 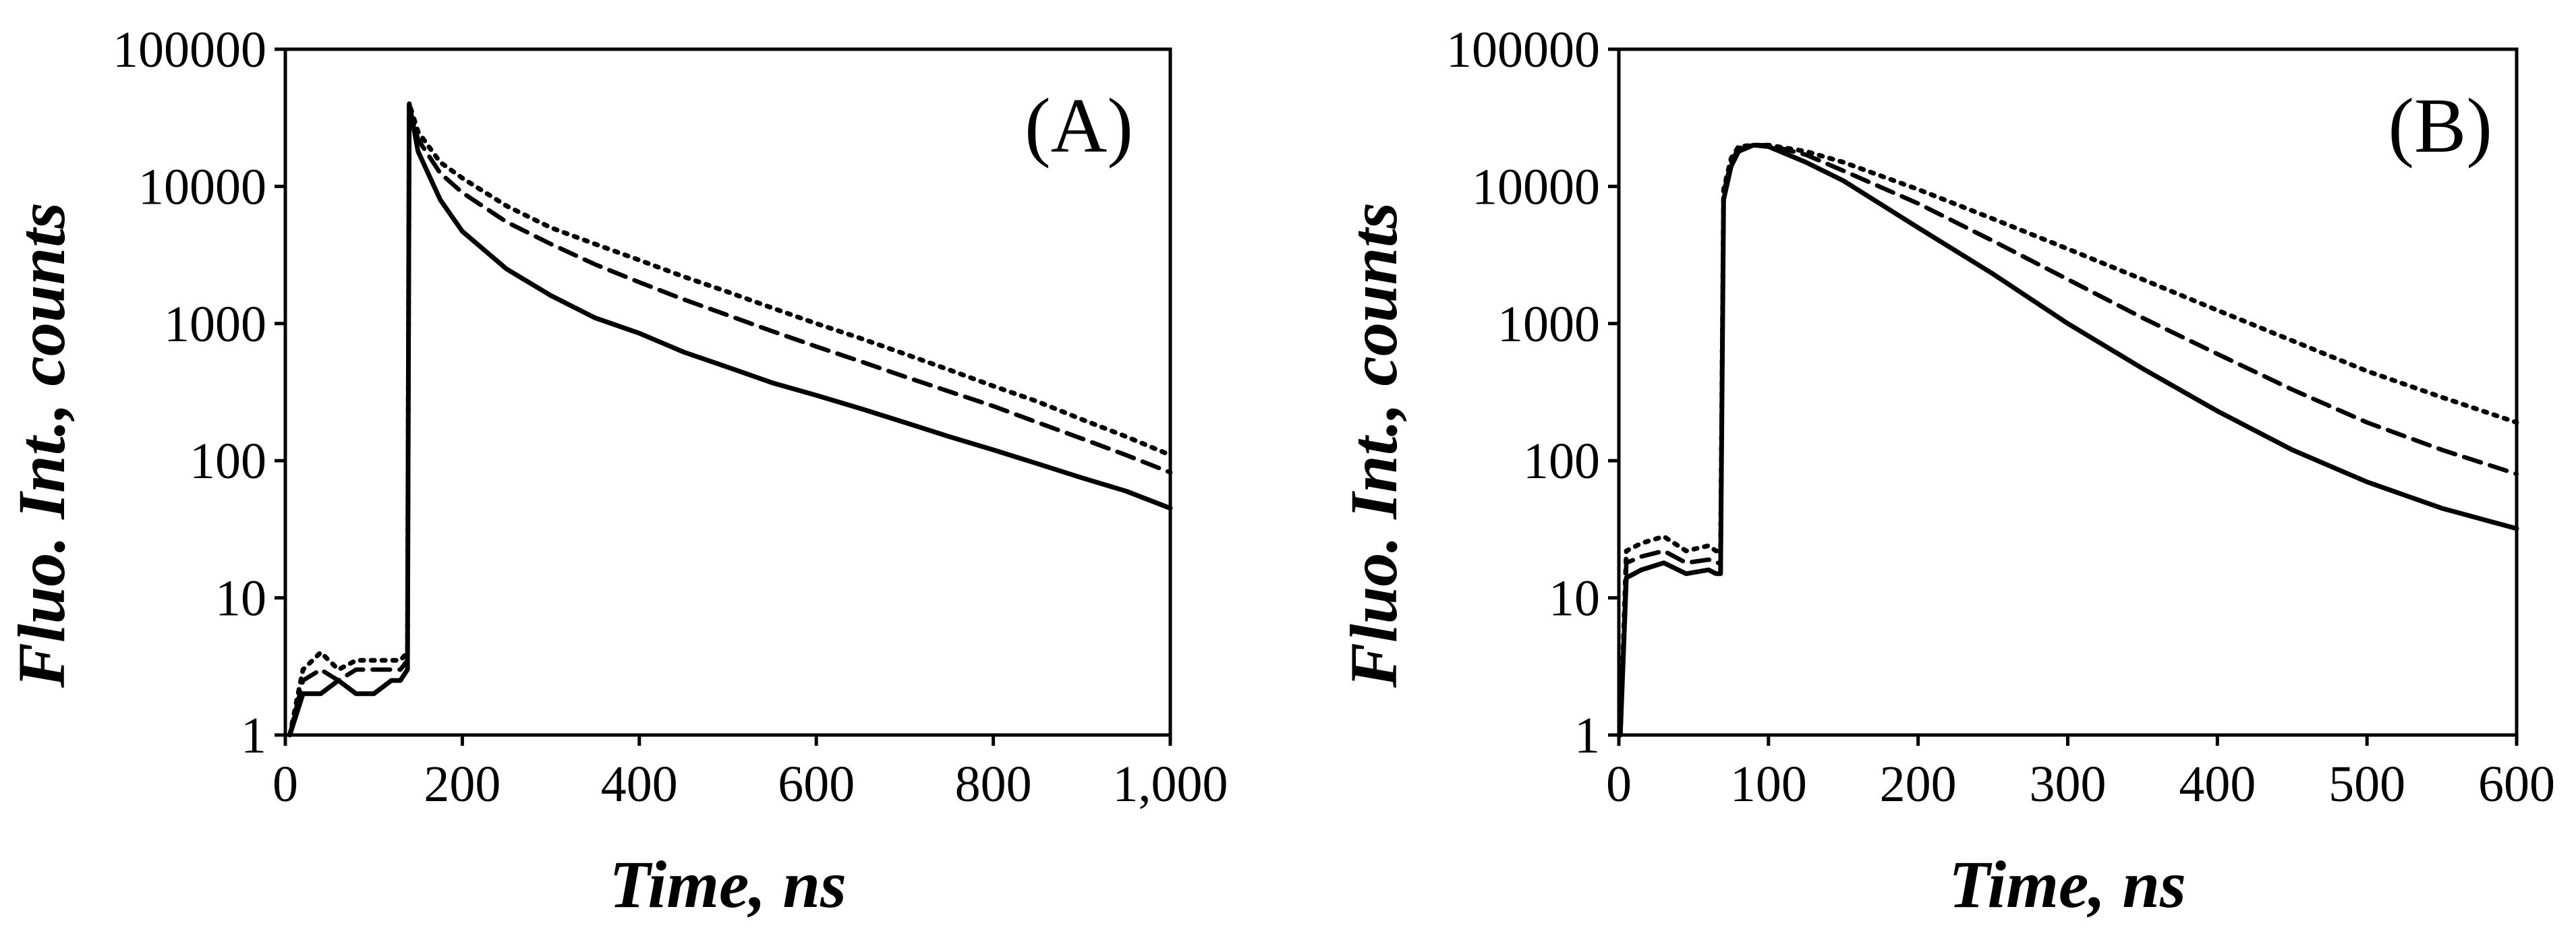 I want to click on panel-a-label: (A), so click(x=1079, y=126).